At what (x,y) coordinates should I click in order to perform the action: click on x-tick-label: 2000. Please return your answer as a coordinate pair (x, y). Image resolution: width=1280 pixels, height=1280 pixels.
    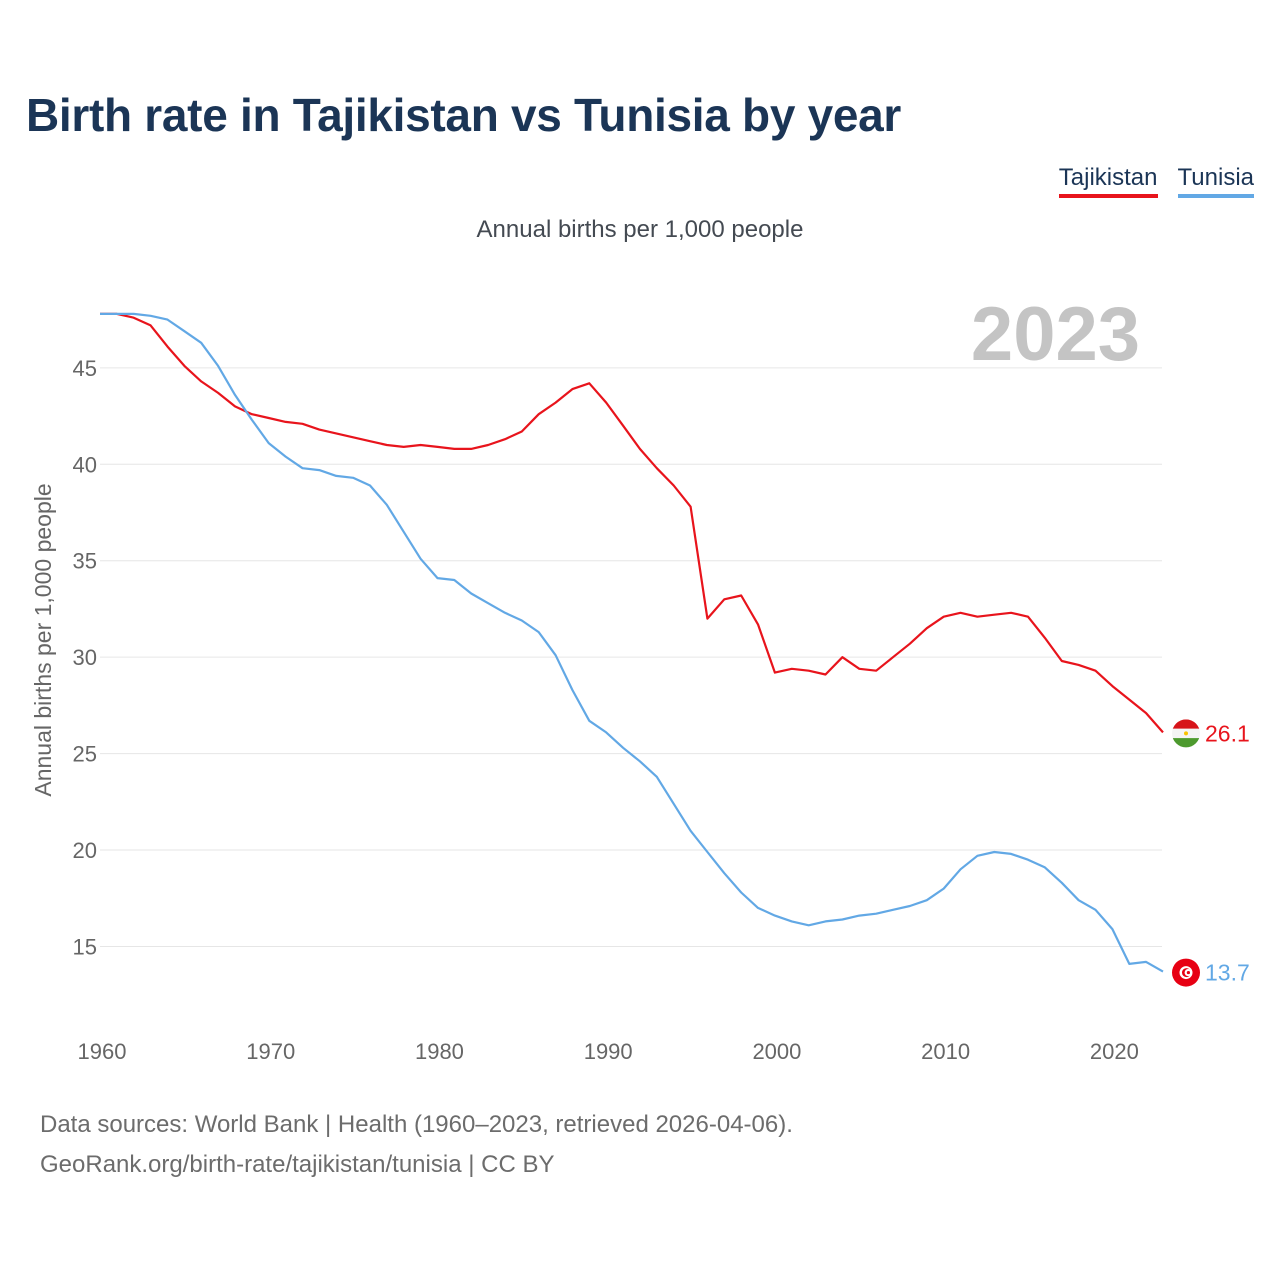
    Looking at the image, I should click on (776, 1051).